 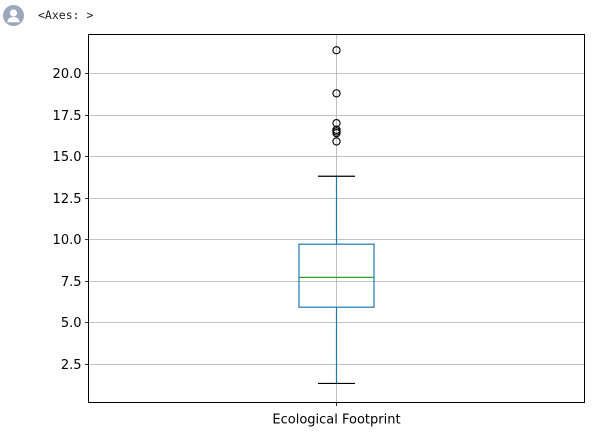 What do you see at coordinates (71, 323) in the screenshot?
I see `y-tick-label: 5.0` at bounding box center [71, 323].